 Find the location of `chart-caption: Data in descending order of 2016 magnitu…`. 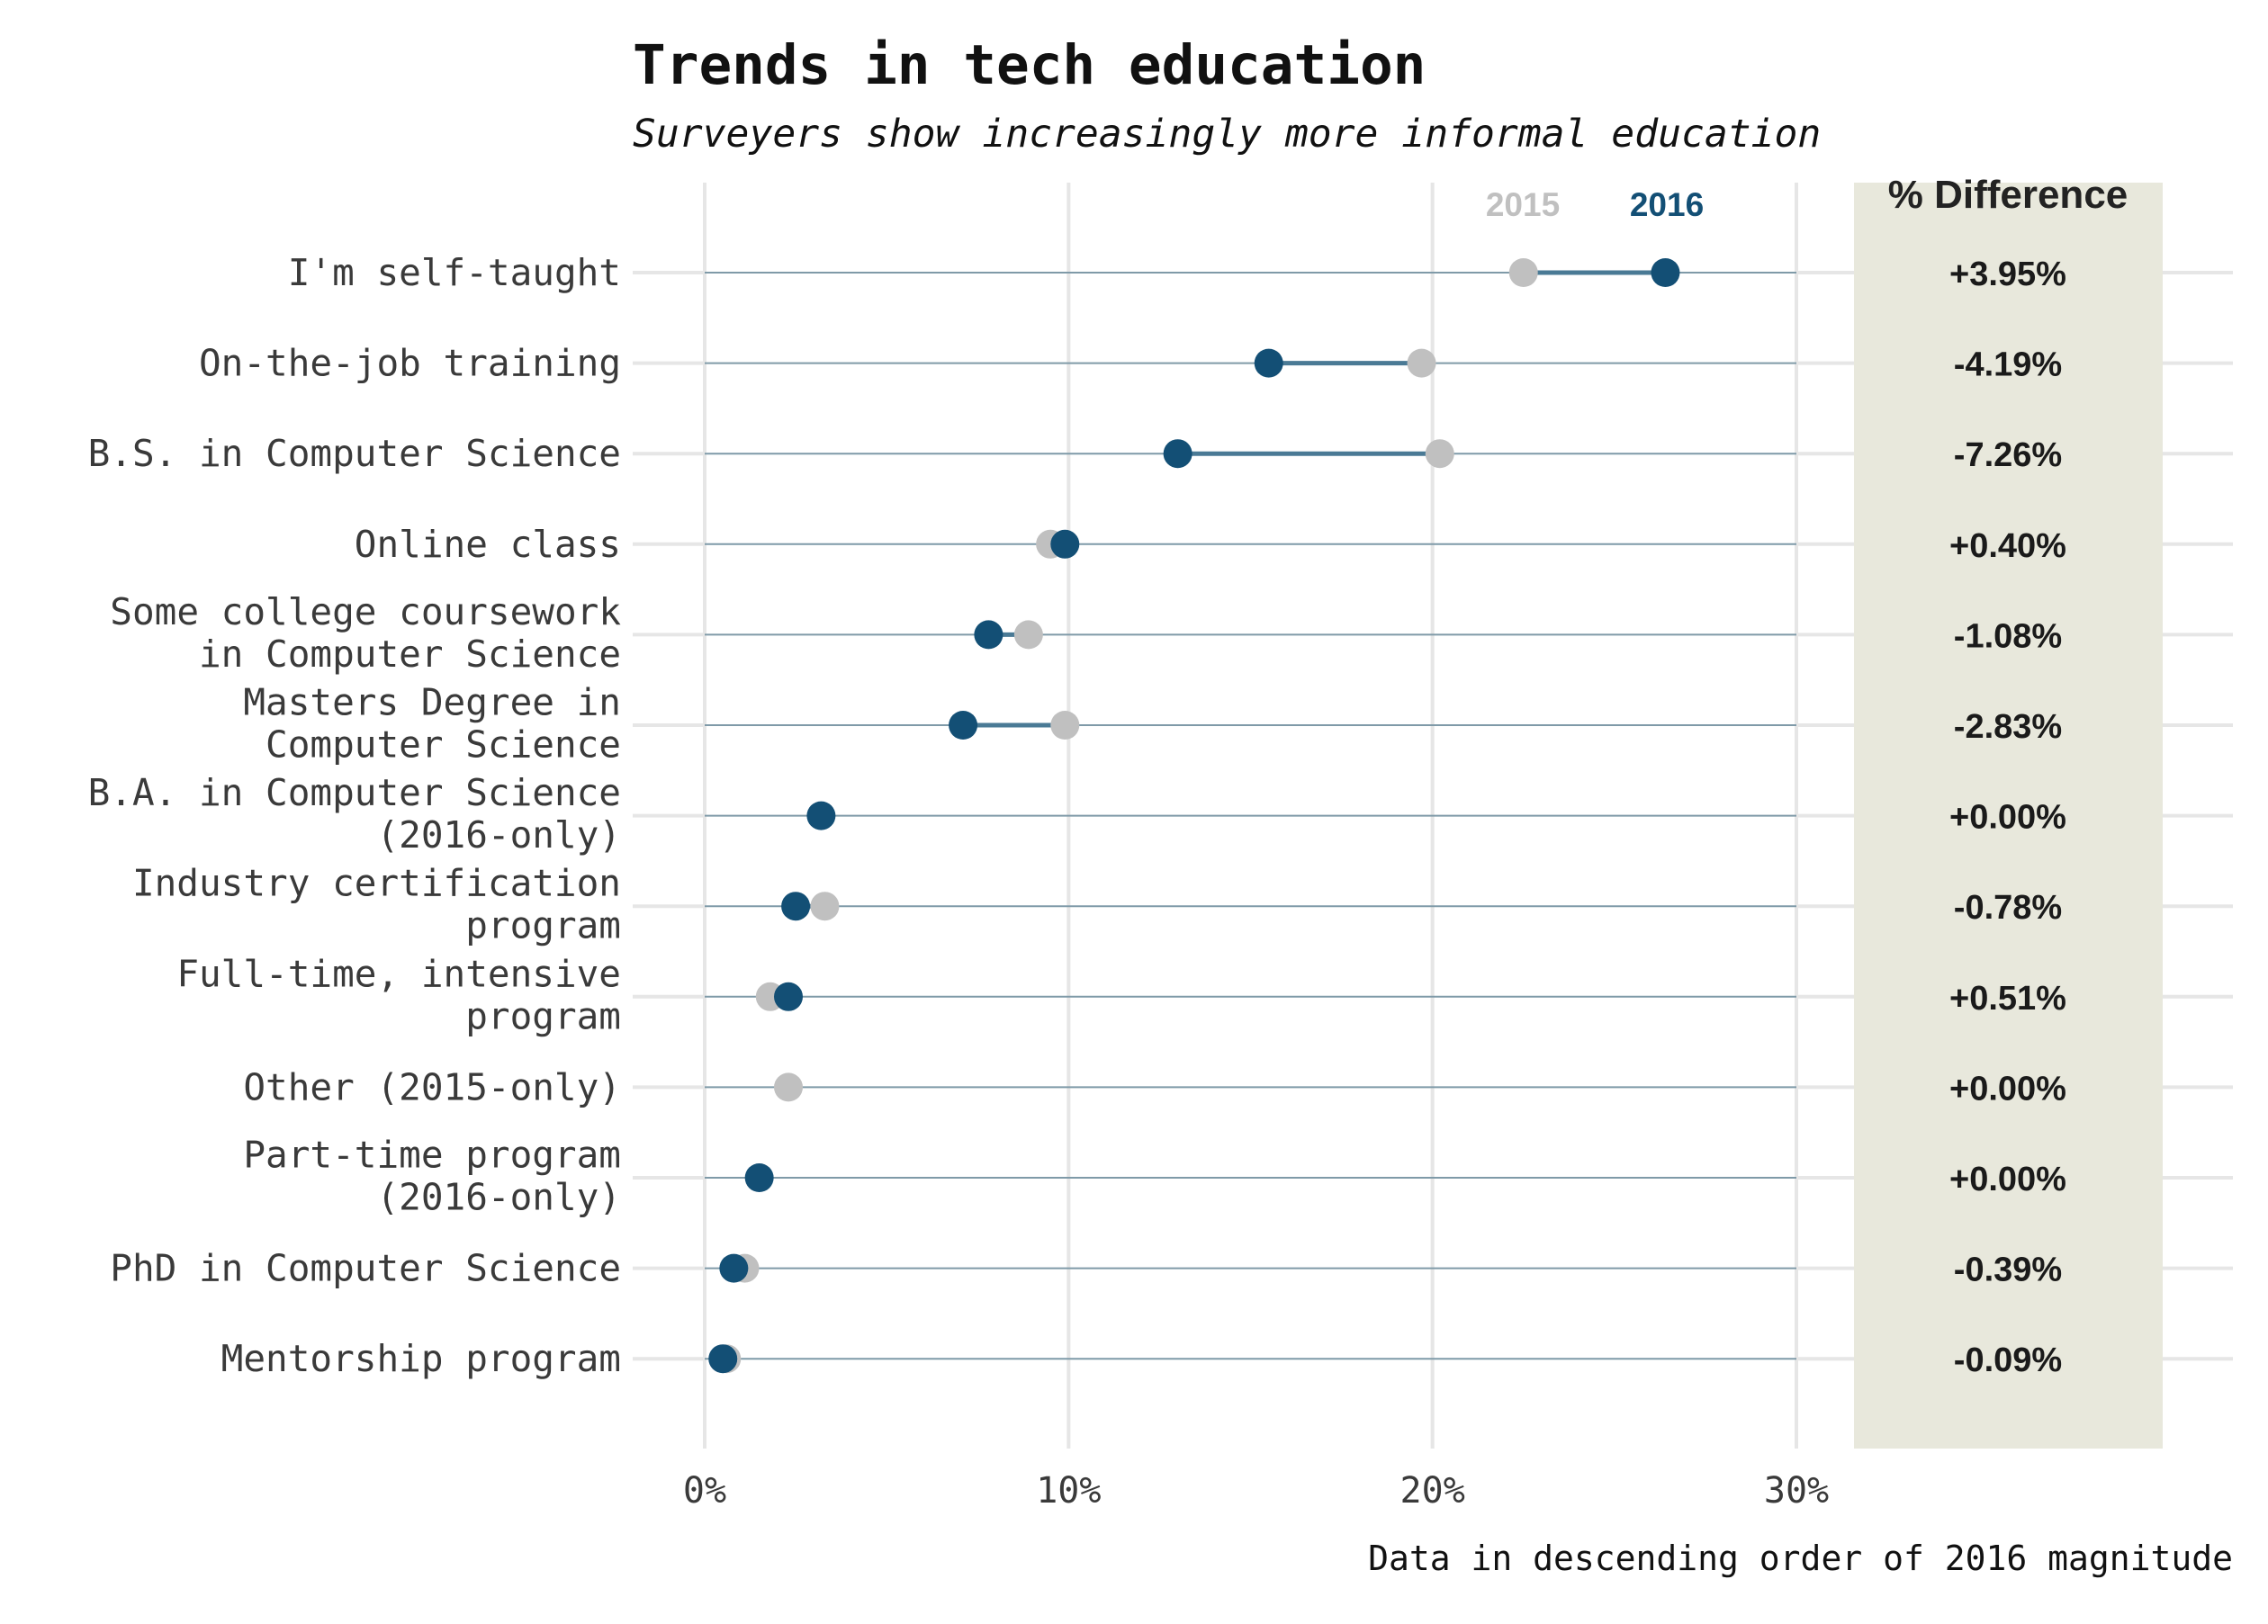

chart-caption: Data in descending order of 2016 magnitu… is located at coordinates (1801, 1558).